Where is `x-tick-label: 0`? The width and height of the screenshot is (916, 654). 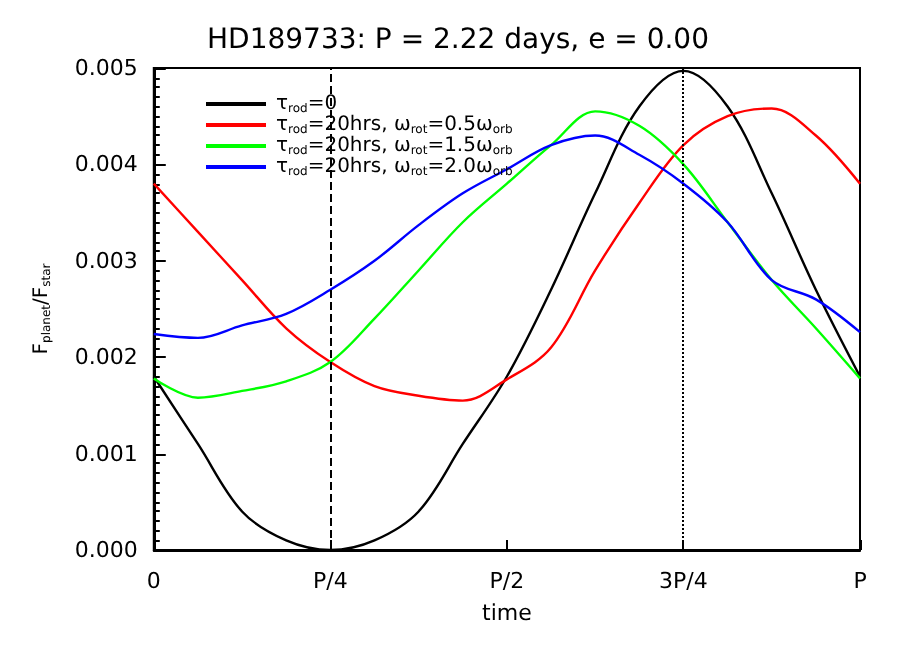
x-tick-label: 0 is located at coordinates (153, 581).